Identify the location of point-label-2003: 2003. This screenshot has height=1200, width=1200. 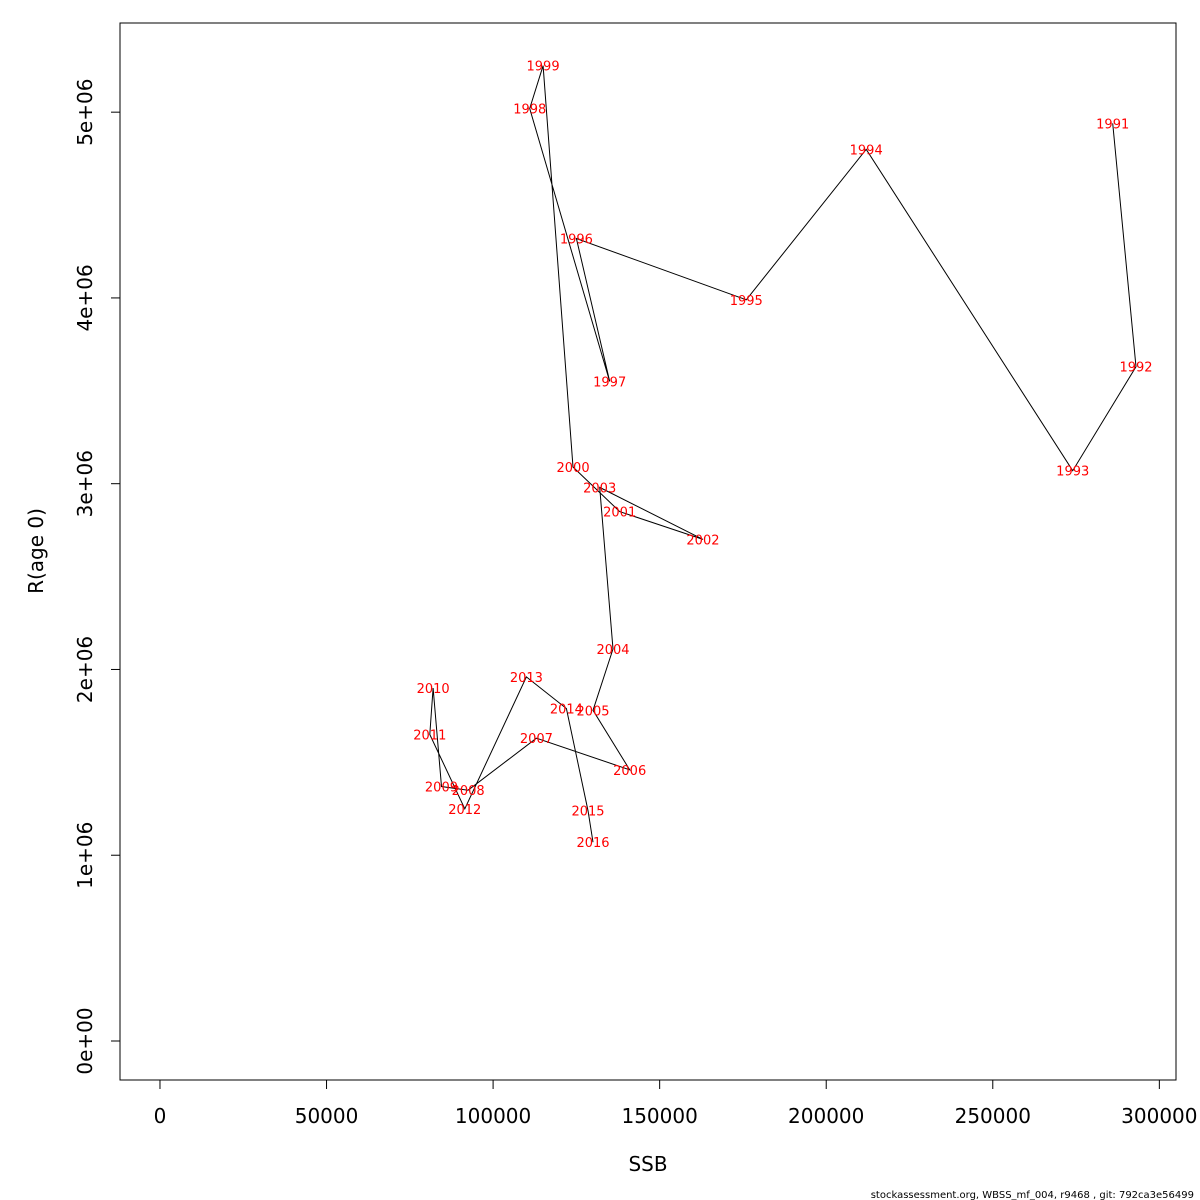
(599, 488).